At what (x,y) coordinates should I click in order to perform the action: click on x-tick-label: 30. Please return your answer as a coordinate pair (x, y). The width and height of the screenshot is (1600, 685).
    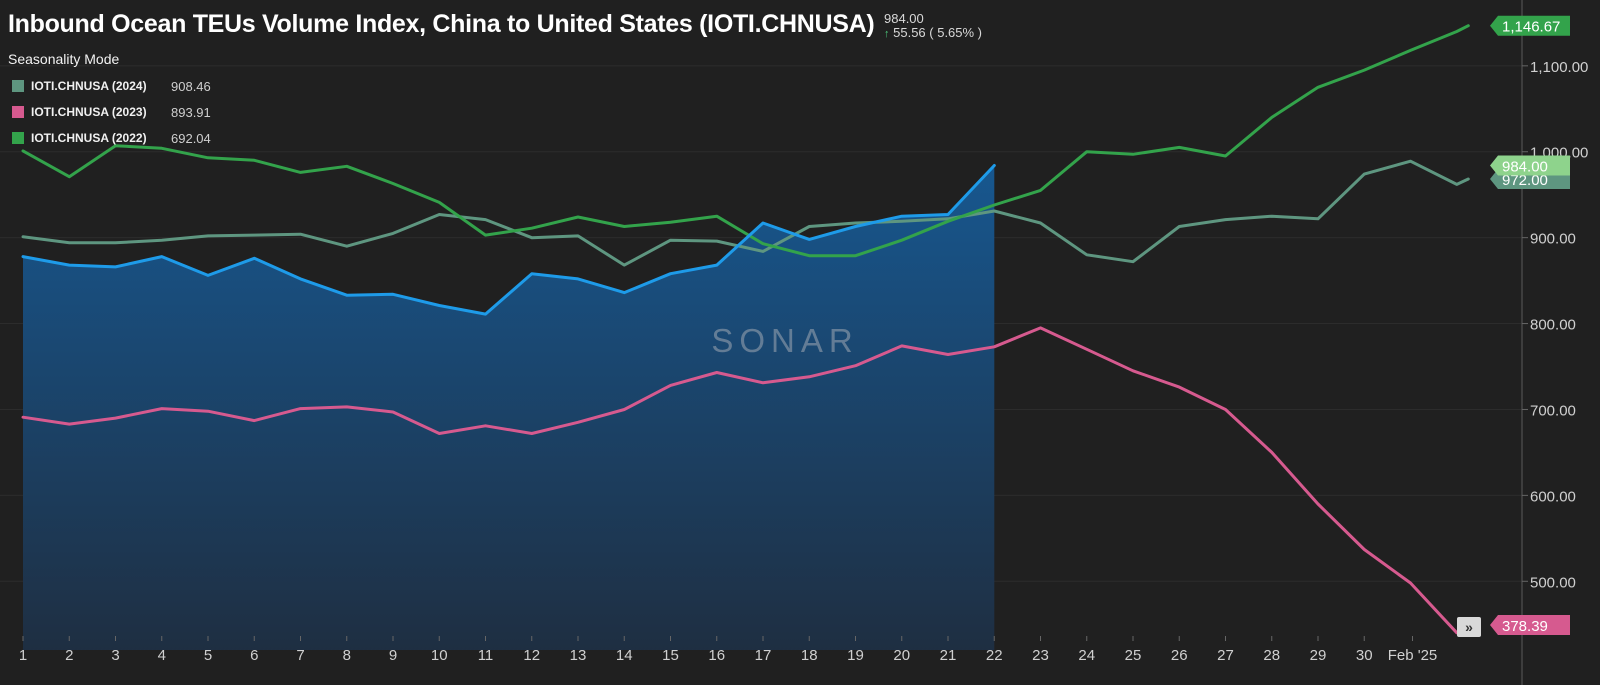
    Looking at the image, I should click on (1364, 655).